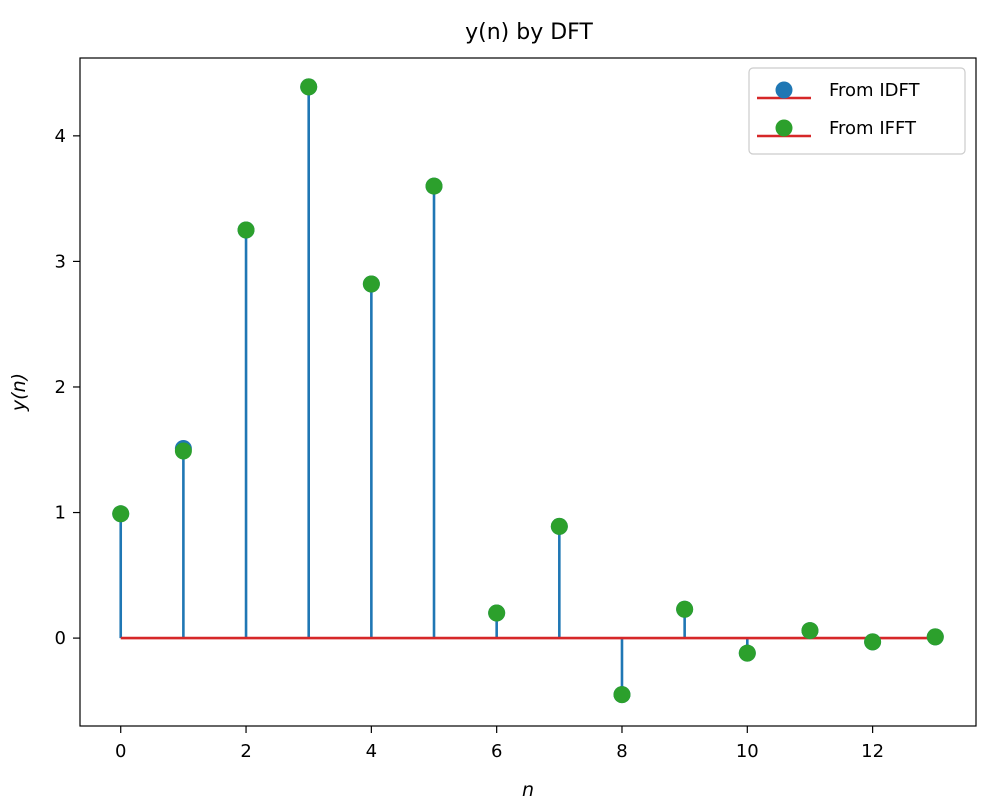 The height and width of the screenshot is (804, 991). Describe the element at coordinates (621, 751) in the screenshot. I see `x-tick-label: 8` at that location.